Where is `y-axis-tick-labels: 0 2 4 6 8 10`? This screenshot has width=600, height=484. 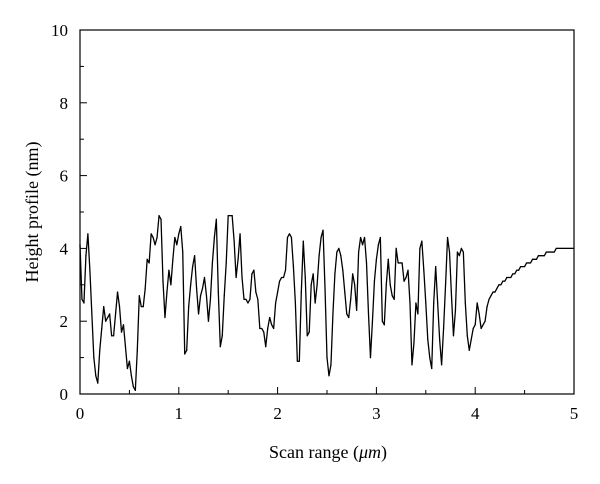 y-axis-tick-labels: 0 2 4 6 8 10 is located at coordinates (60, 212).